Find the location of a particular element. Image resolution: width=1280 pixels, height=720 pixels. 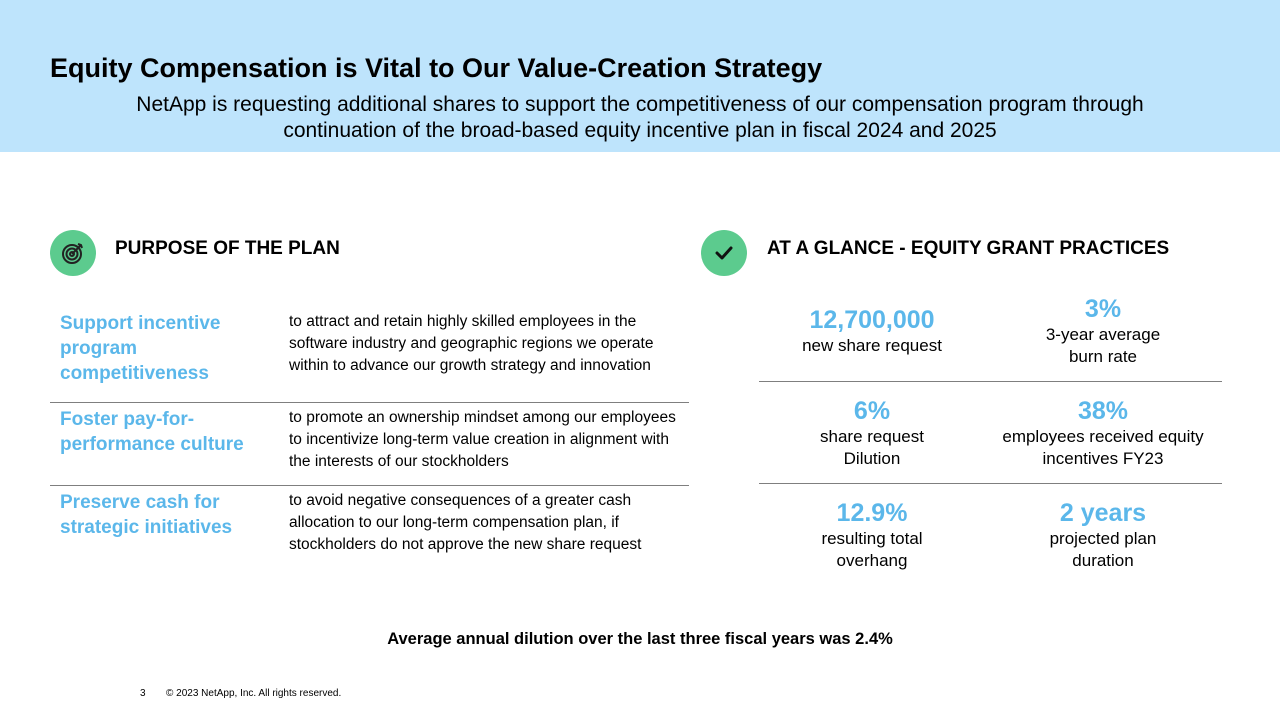

stat-value: 2 years is located at coordinates (1103, 513).